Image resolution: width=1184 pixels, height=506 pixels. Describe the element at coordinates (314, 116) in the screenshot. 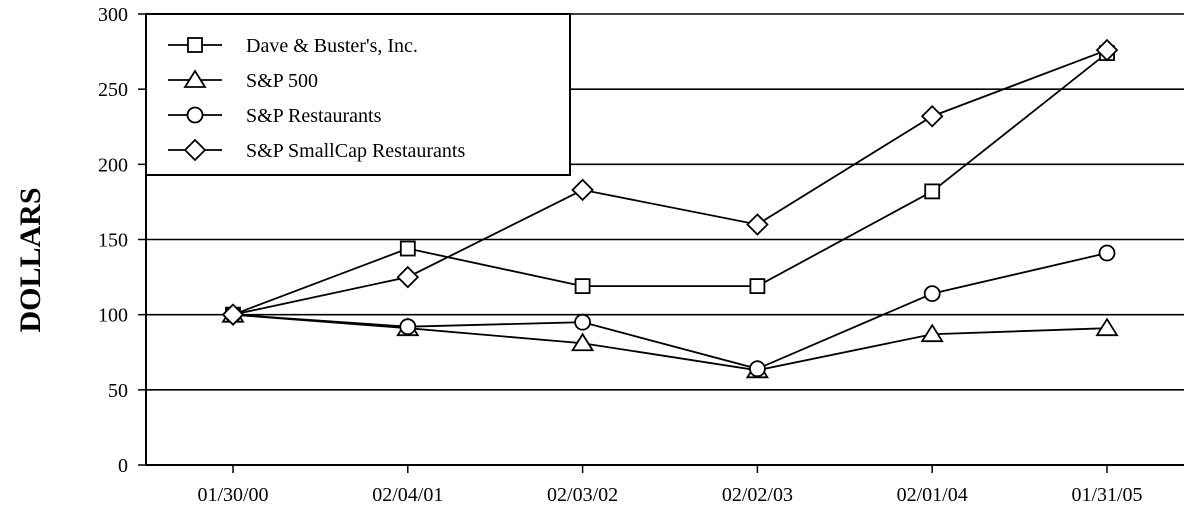

I see `legend-label: S&P Restaurants` at that location.